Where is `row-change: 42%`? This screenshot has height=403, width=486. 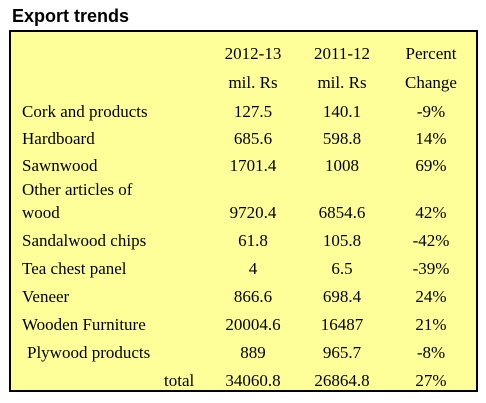 row-change: 42% is located at coordinates (431, 212).